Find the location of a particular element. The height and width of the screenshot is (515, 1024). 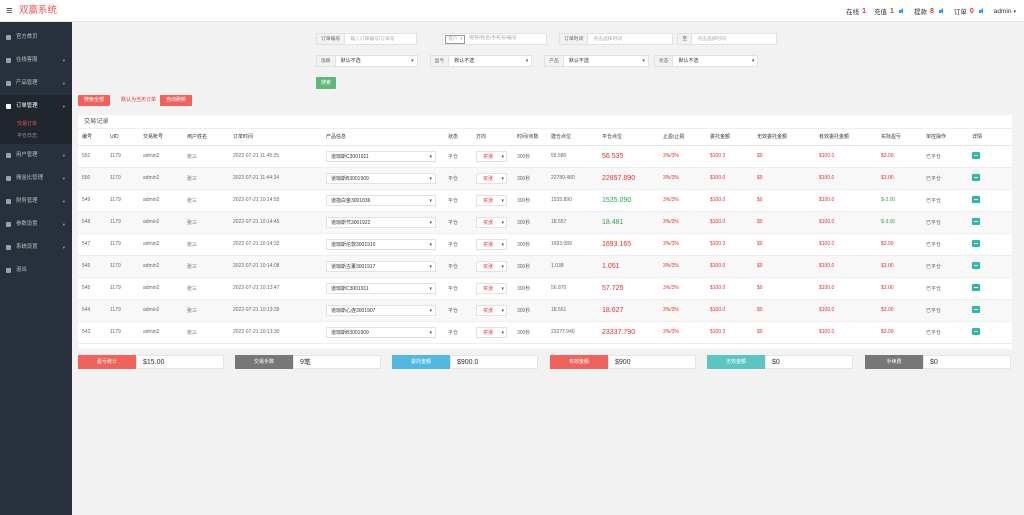

menu-toggle-icon: ≡ is located at coordinates (9, 11).